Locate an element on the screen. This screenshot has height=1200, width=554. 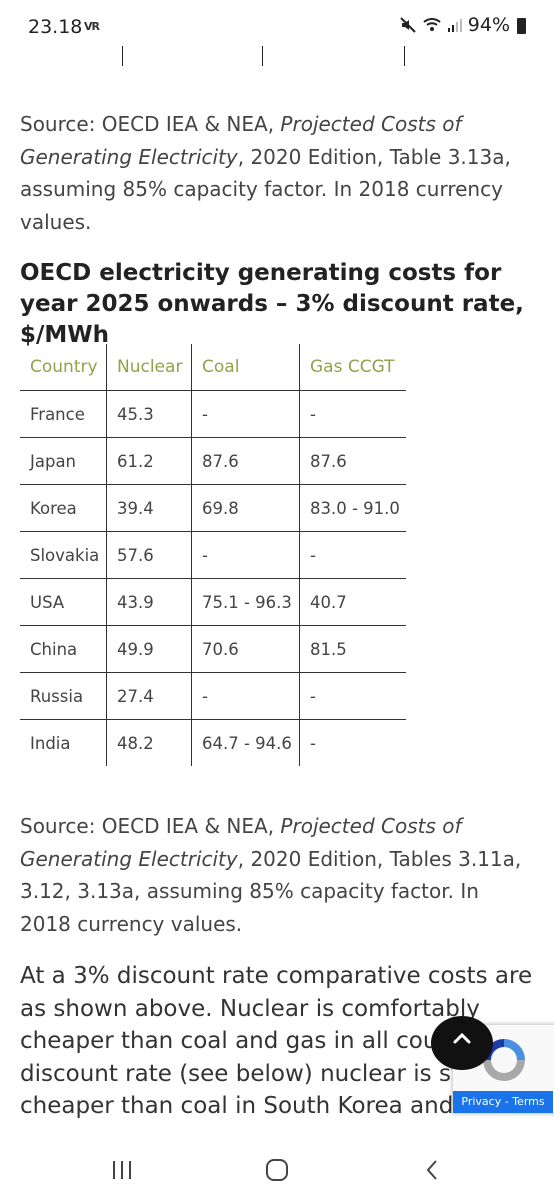
status-icons: 94% is located at coordinates (462, 25).